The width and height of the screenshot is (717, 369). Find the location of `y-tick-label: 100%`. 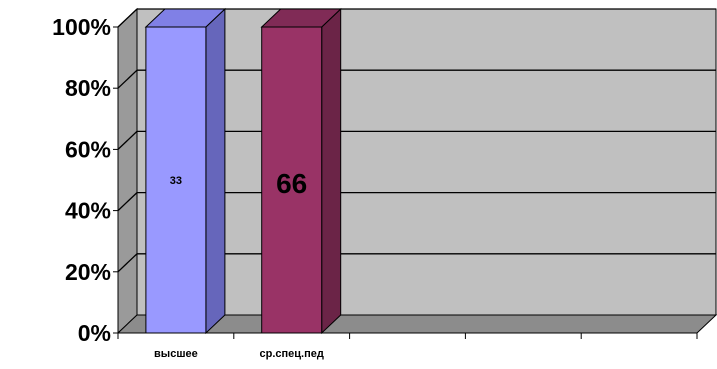

y-tick-label: 100% is located at coordinates (81, 27).